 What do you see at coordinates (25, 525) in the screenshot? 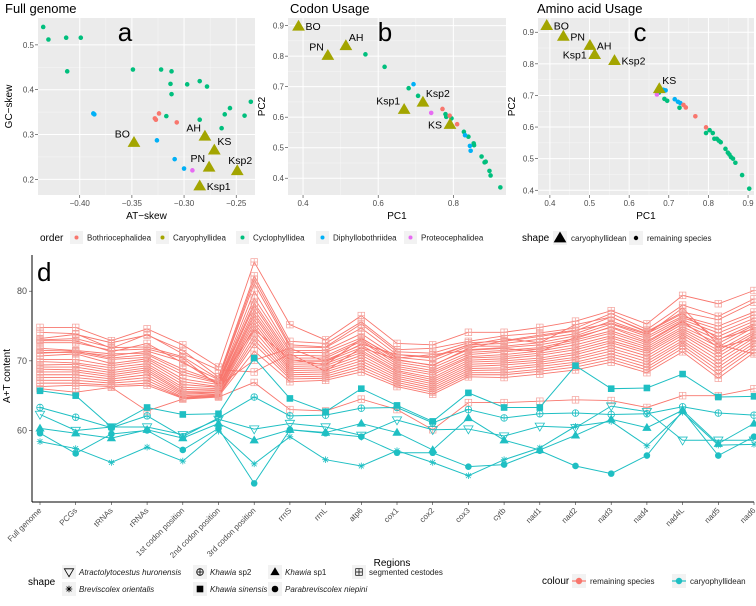
I see `x-tick-label: Full genome` at bounding box center [25, 525].